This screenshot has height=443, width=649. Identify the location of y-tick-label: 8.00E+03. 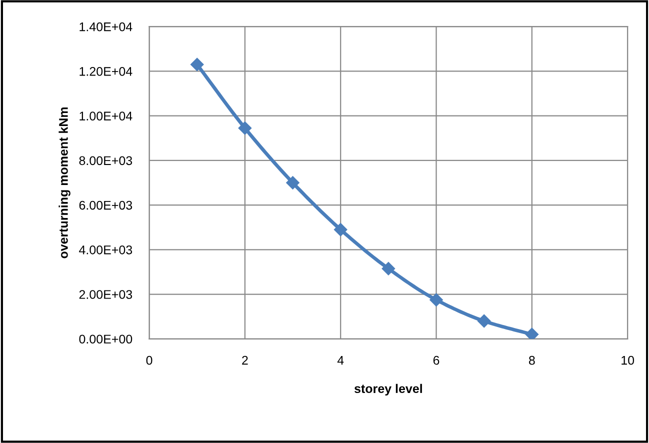
(105, 161).